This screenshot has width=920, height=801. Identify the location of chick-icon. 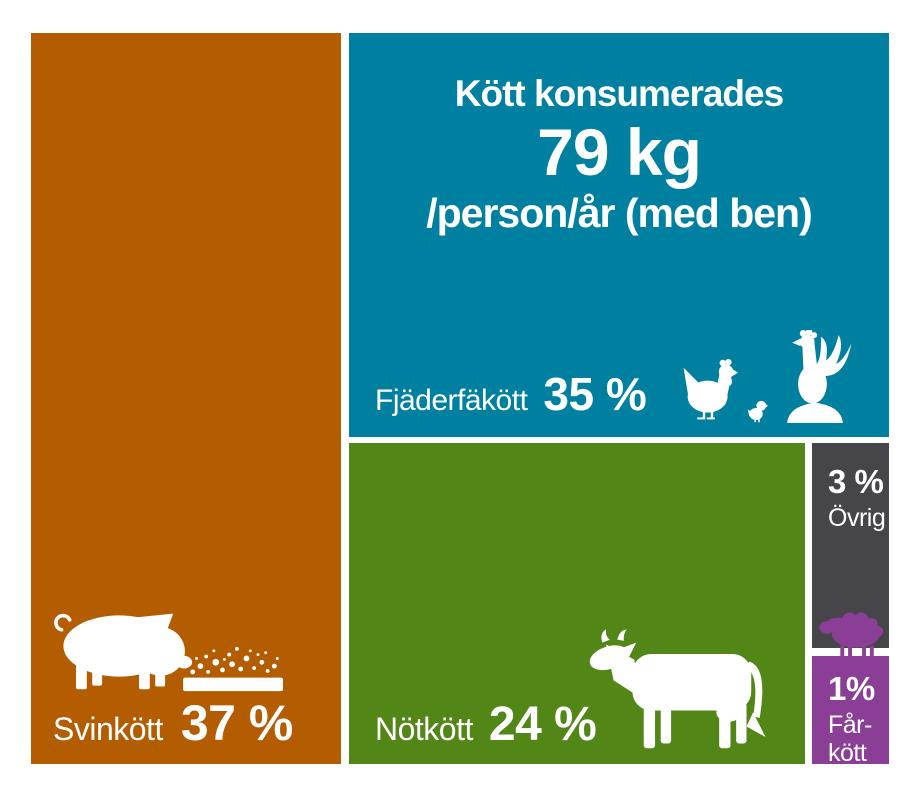
(757, 411).